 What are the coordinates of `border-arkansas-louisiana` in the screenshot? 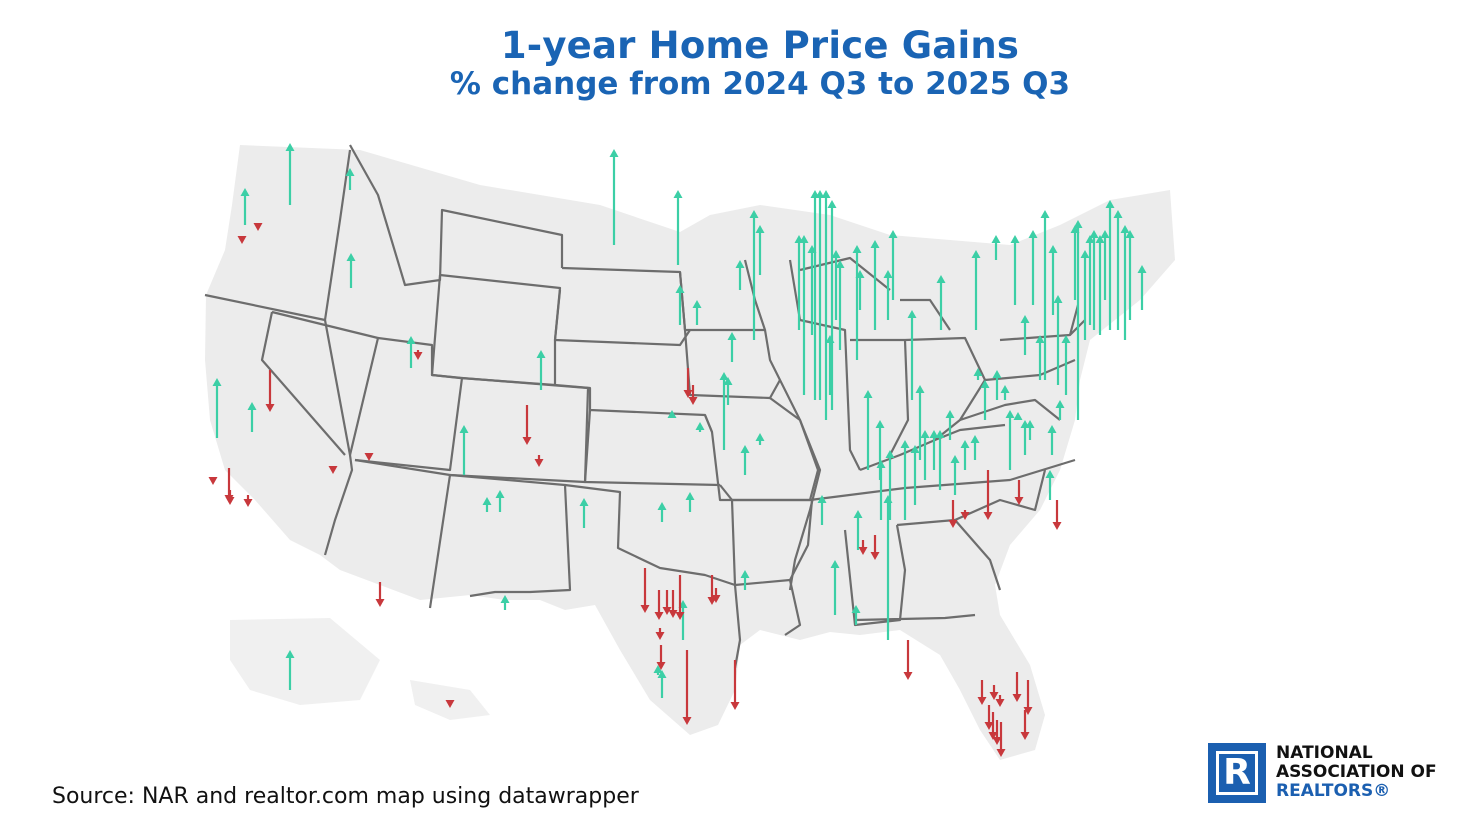 It's located at (773, 567).